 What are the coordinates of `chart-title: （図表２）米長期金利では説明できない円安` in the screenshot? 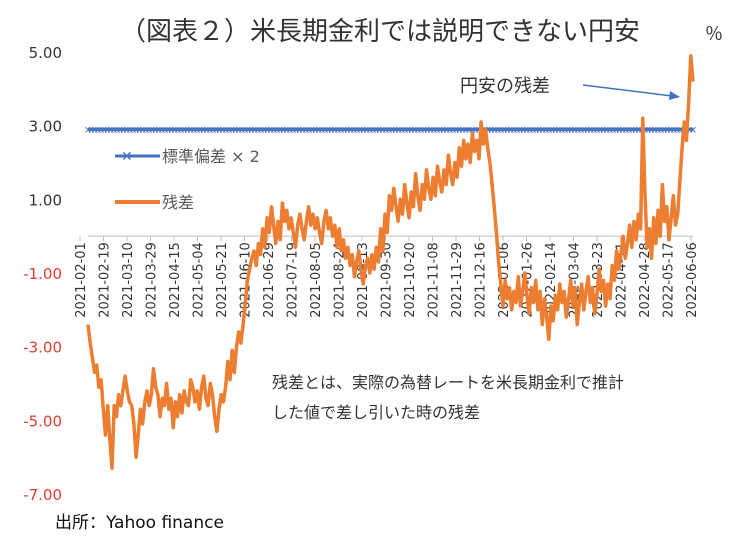 It's located at (380, 32).